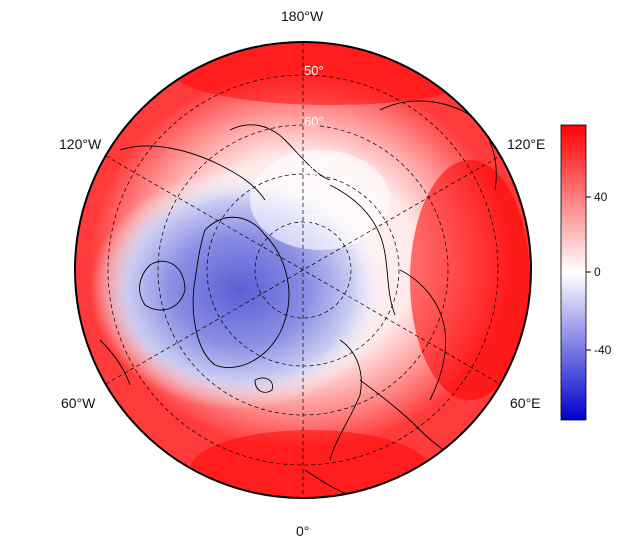 The image size is (625, 552). What do you see at coordinates (603, 350) in the screenshot?
I see `colorbar-tick-neg40: -40` at bounding box center [603, 350].